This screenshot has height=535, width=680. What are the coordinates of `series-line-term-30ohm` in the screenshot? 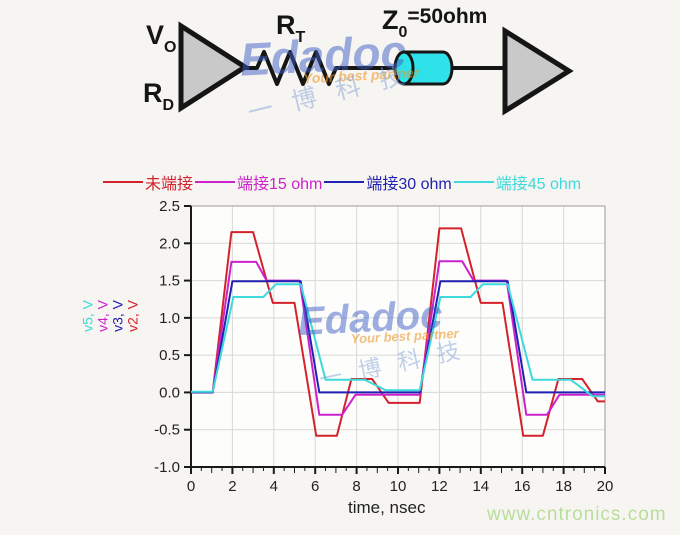 It's located at (398, 337).